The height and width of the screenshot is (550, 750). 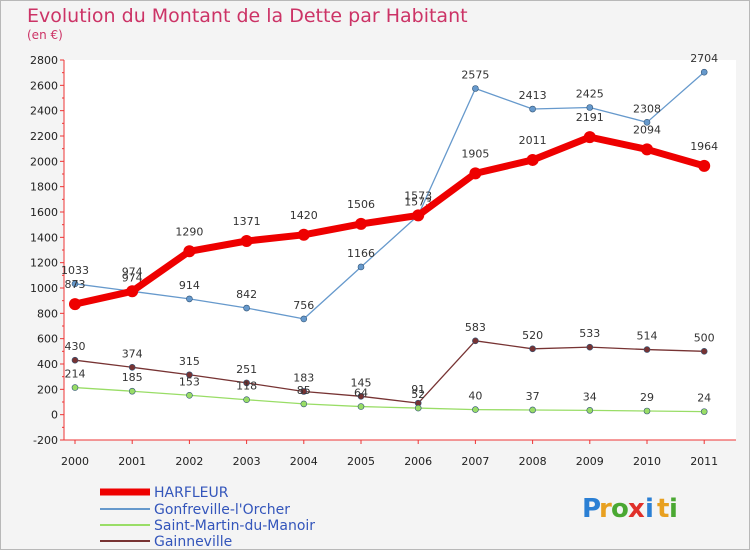 I want to click on data-label: 40, so click(x=475, y=396).